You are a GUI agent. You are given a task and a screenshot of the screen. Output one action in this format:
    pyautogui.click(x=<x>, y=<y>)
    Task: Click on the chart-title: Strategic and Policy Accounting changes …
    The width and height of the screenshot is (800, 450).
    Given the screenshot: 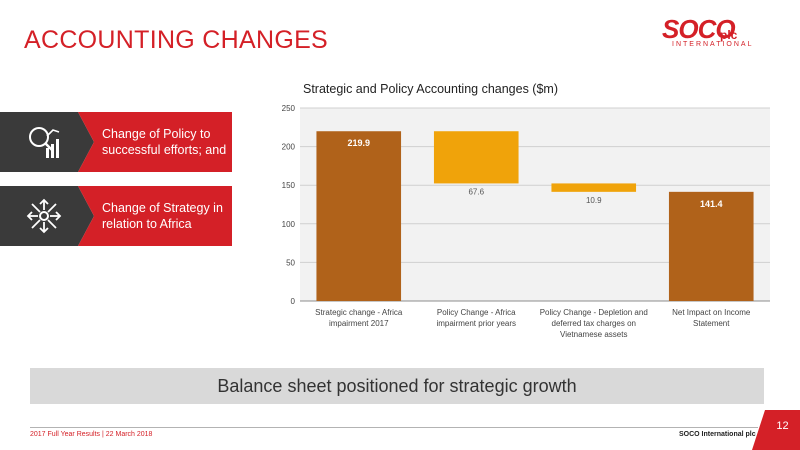 What is the action you would take?
    pyautogui.click(x=430, y=89)
    